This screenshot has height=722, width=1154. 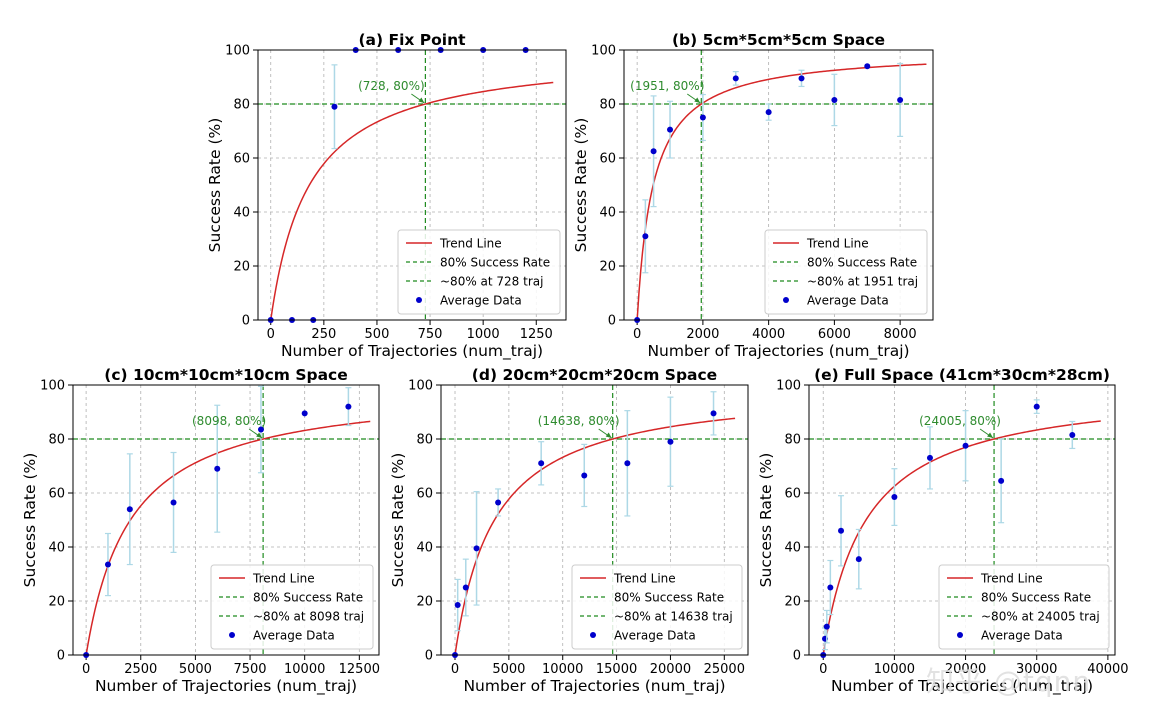 What do you see at coordinates (834, 334) in the screenshot?
I see `x-tick-label: 6000` at bounding box center [834, 334].